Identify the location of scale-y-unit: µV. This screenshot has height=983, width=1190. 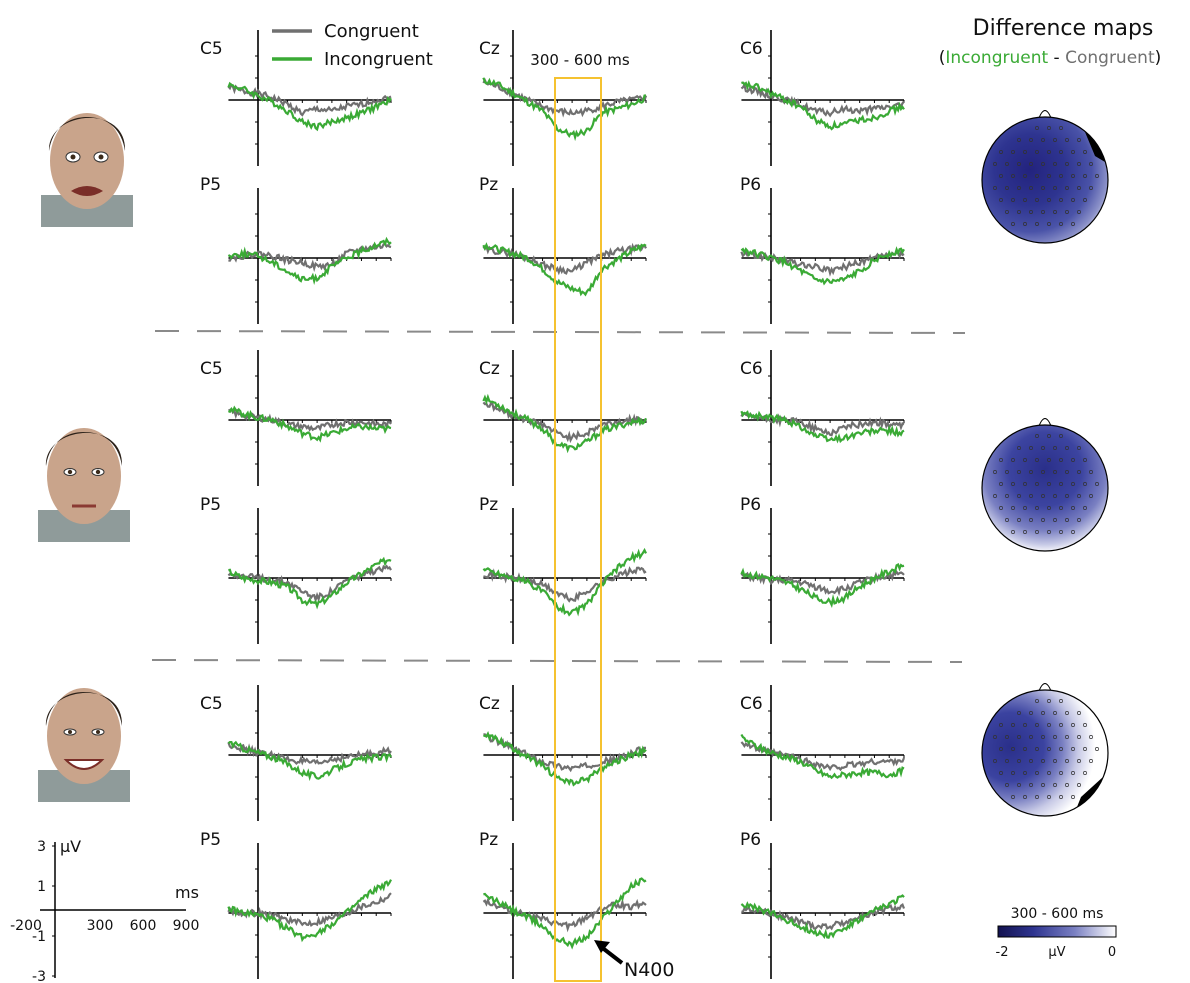
(70, 846).